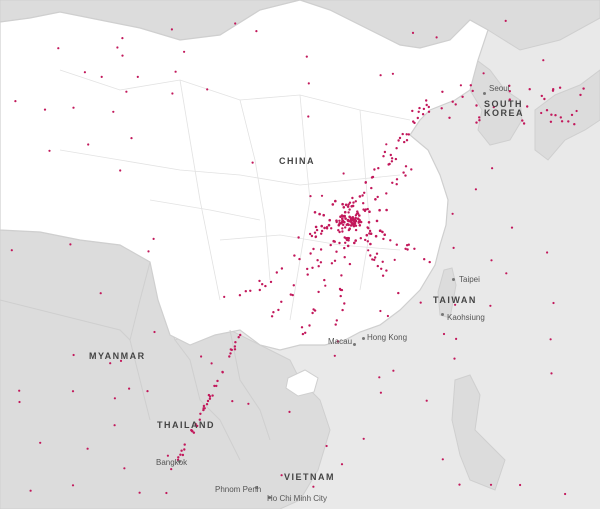 This screenshot has width=600, height=509. I want to click on myanmar-label: MYANMAR, so click(117, 356).